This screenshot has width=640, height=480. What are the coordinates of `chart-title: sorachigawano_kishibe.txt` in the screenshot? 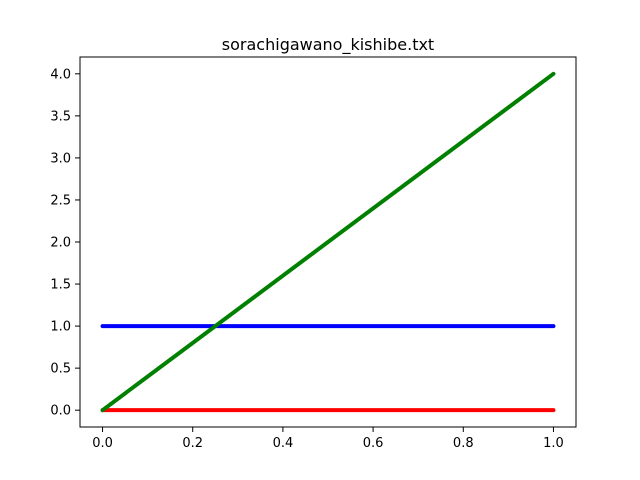 It's located at (328, 45).